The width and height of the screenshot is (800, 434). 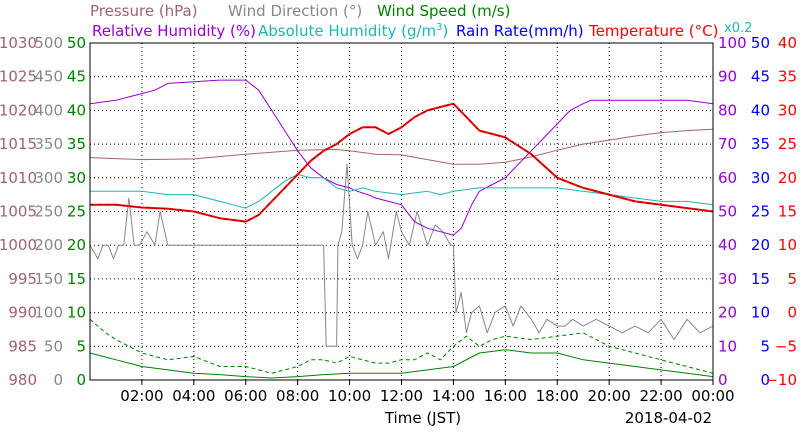 I want to click on y-tick-wind-direction: 500, so click(x=48, y=43).